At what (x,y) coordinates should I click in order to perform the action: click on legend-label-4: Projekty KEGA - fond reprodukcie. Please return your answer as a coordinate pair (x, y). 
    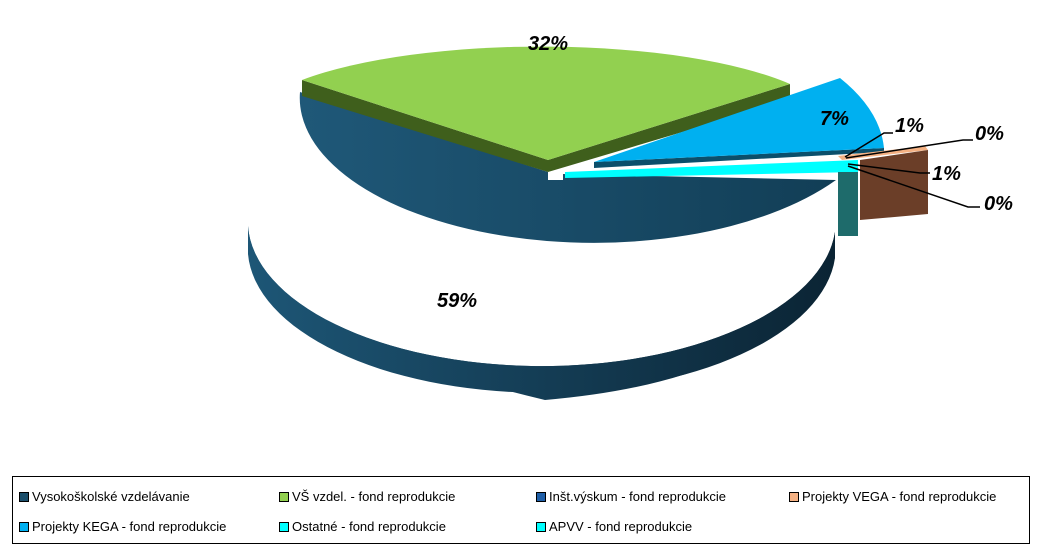
    Looking at the image, I should click on (129, 526).